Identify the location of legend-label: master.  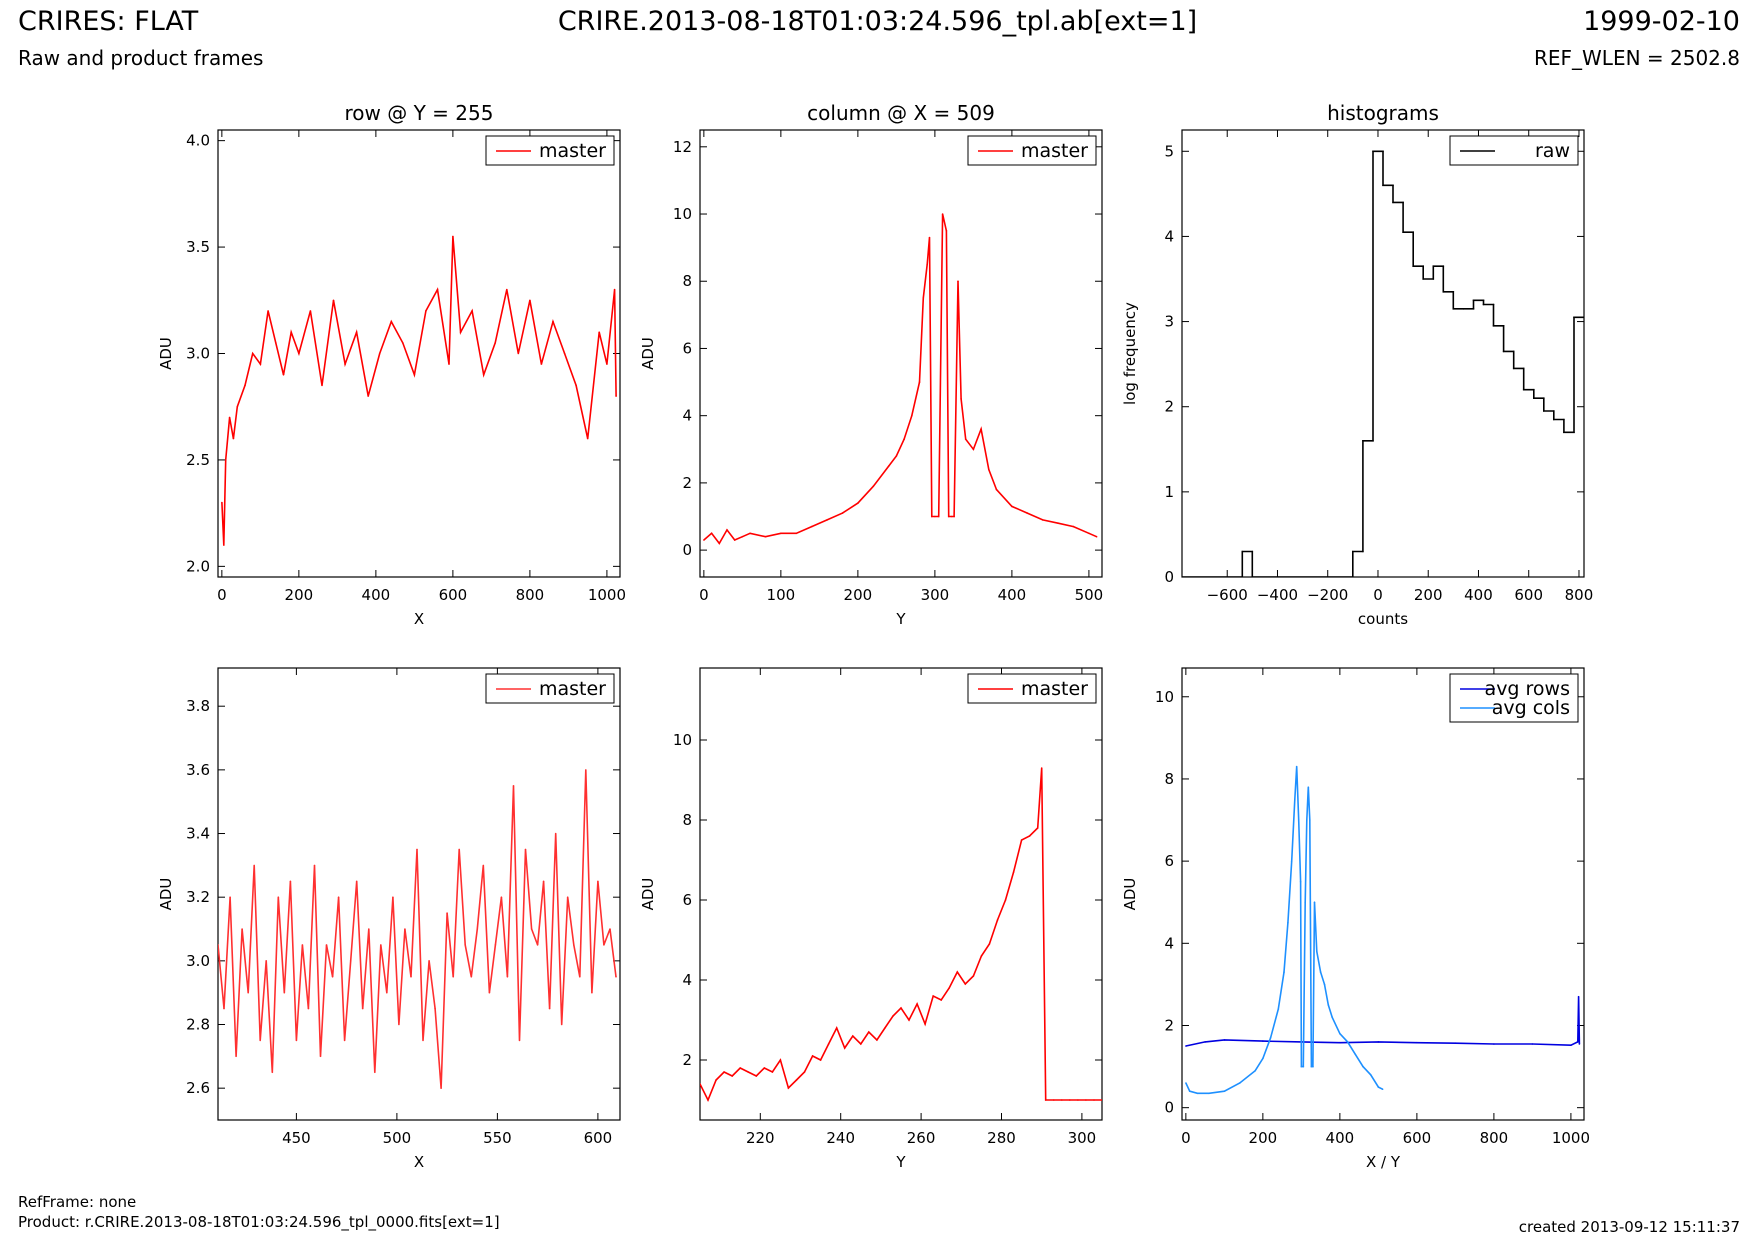
(572, 151).